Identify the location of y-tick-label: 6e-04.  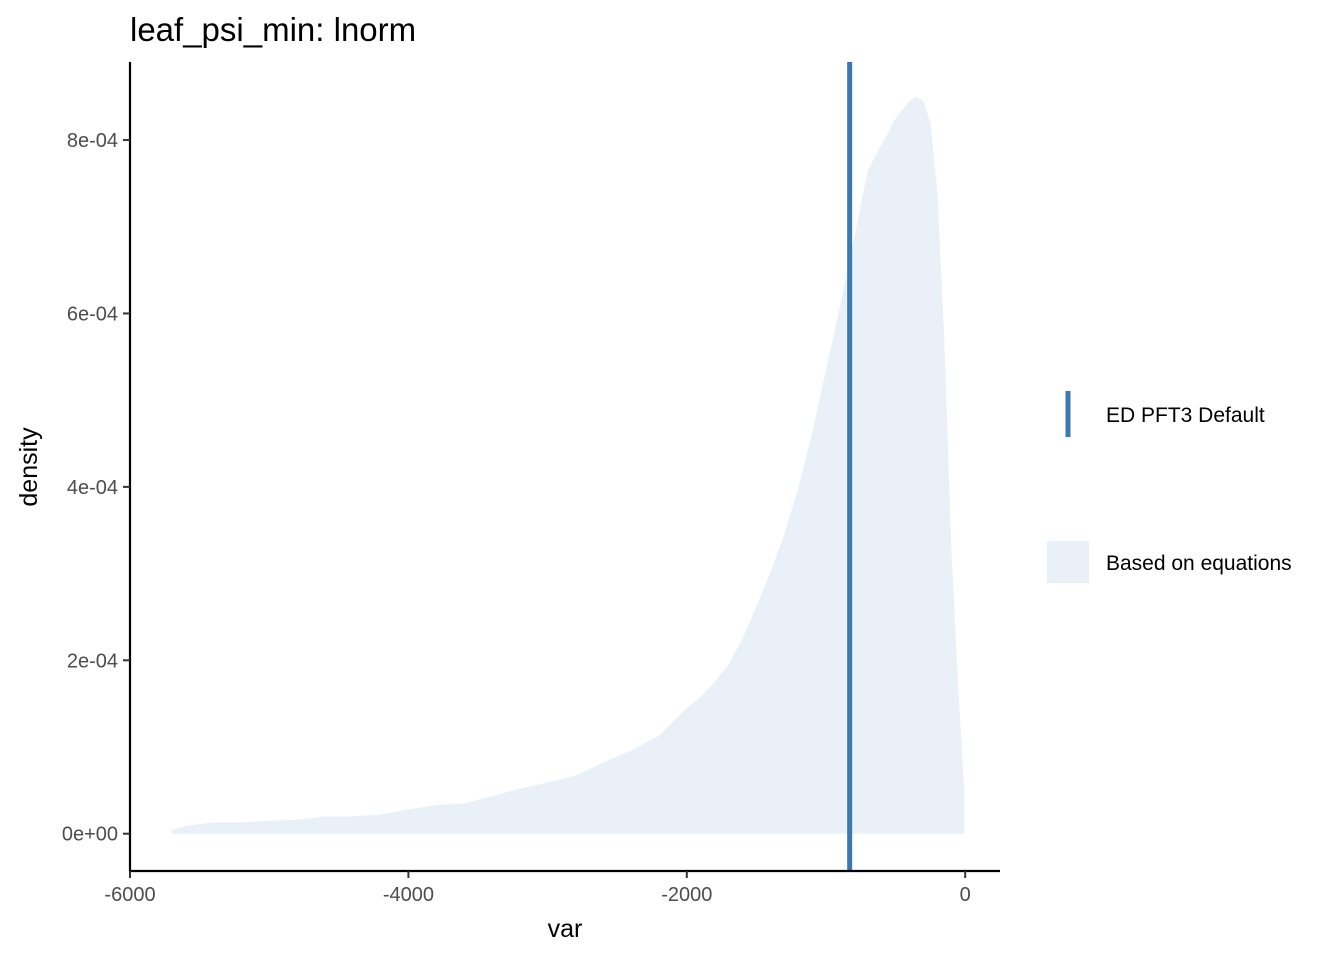
(92, 314).